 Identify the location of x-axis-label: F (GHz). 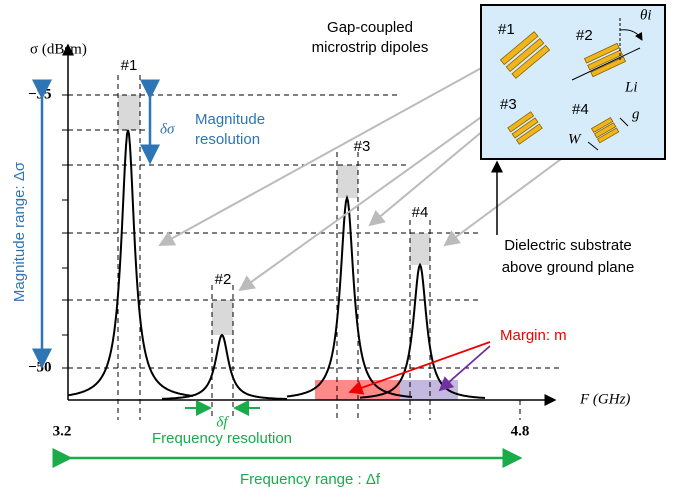
(604, 399).